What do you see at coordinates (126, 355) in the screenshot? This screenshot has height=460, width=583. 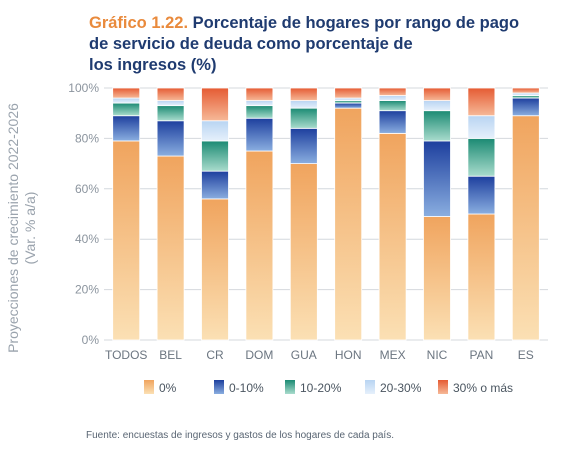 I see `x-tick-label: TODOS` at bounding box center [126, 355].